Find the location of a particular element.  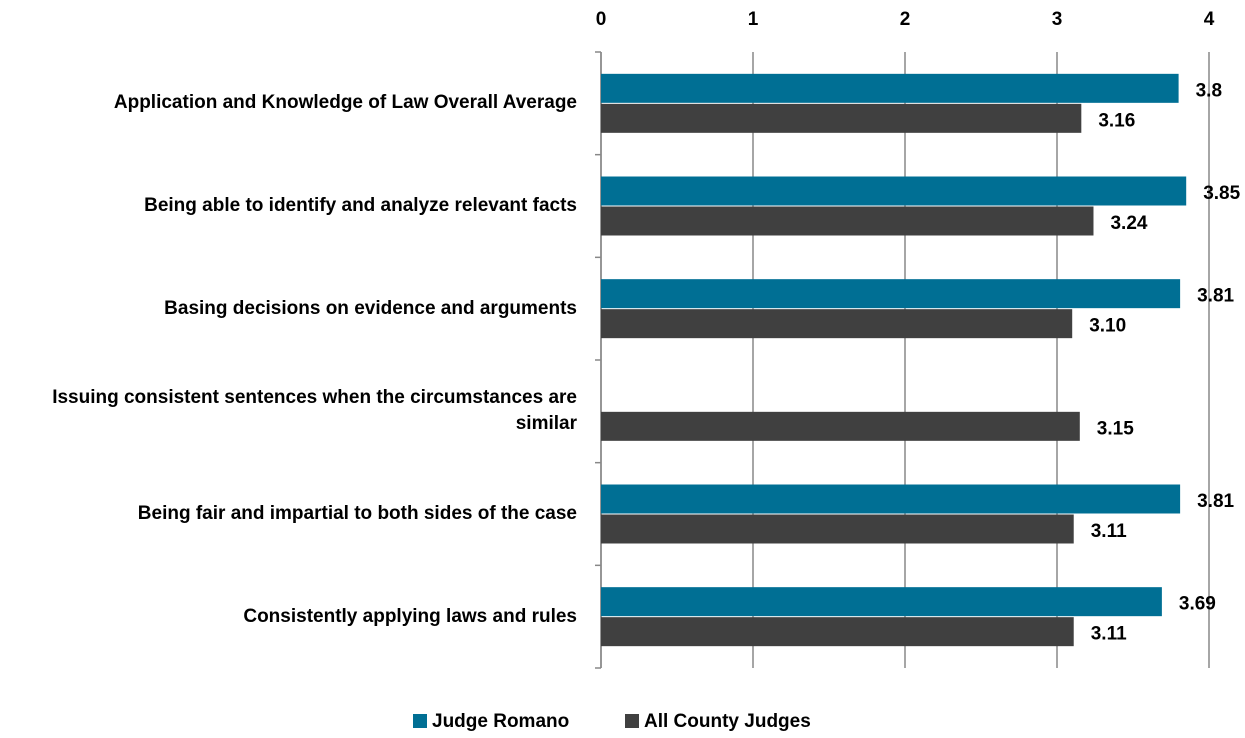

legend-label: All County Judges is located at coordinates (727, 721).